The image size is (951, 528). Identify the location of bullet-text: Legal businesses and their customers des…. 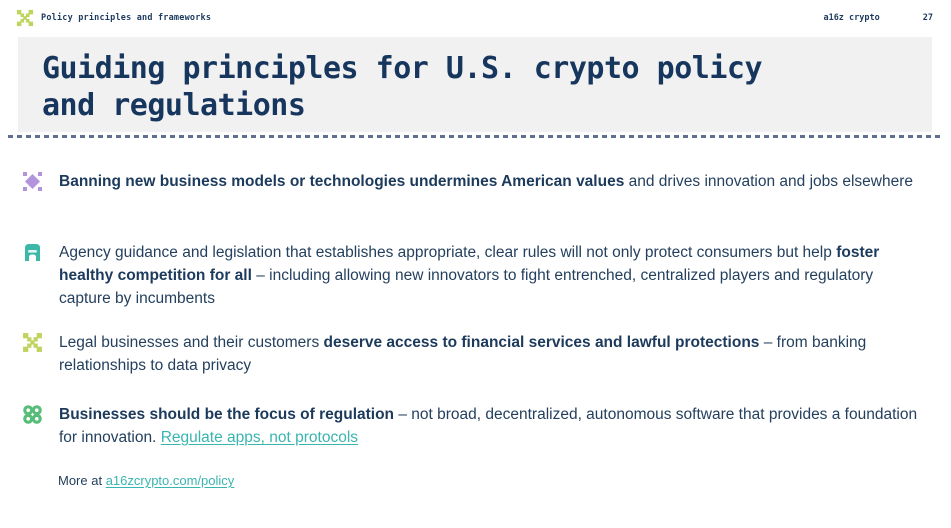
(463, 354).